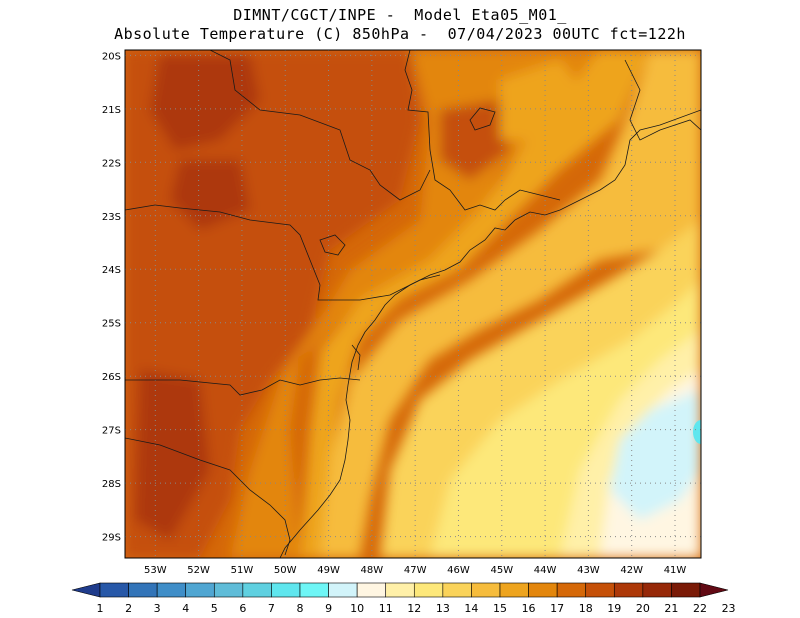 The height and width of the screenshot is (618, 800). I want to click on latitude-label: 23S, so click(111, 217).